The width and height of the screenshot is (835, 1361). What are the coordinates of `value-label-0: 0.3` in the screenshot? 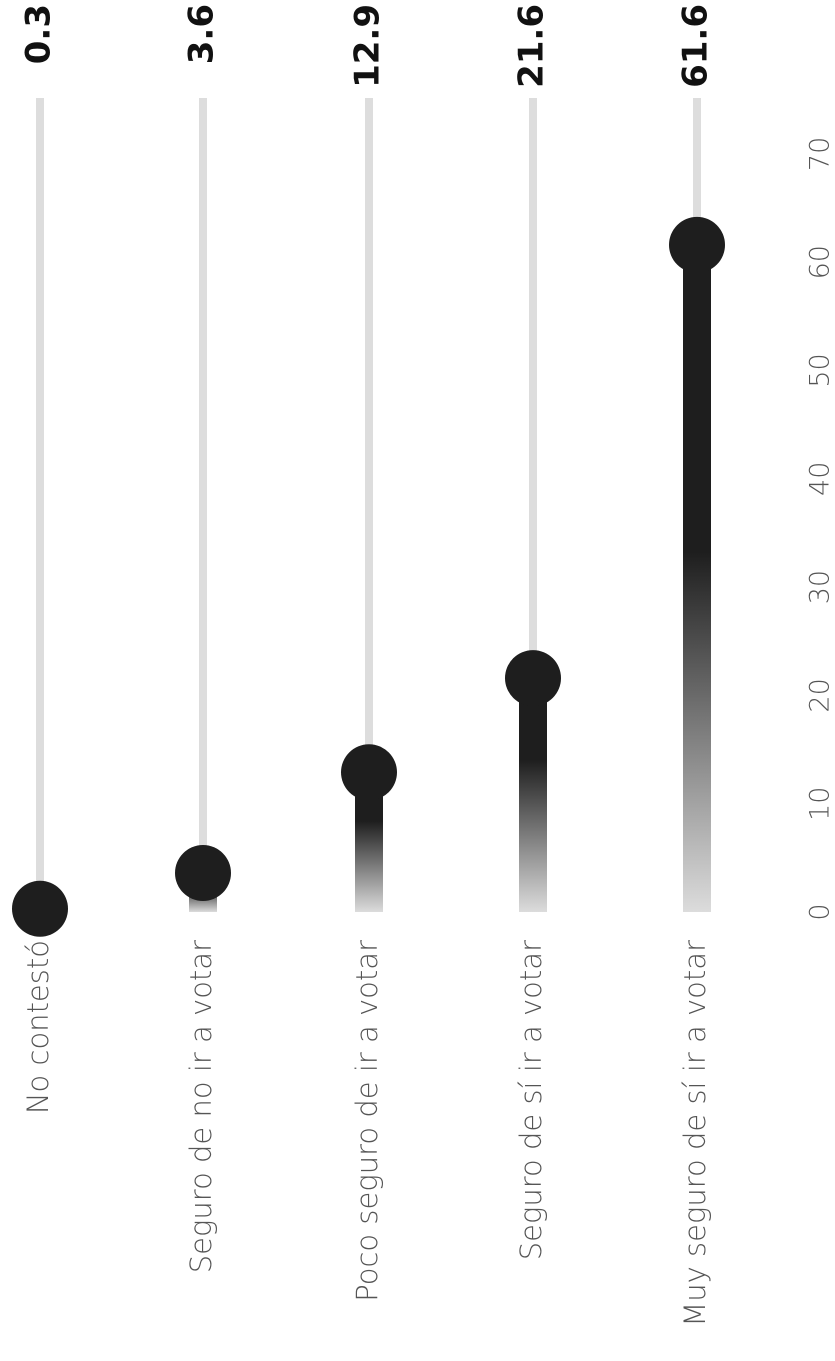 It's located at (39, 34).